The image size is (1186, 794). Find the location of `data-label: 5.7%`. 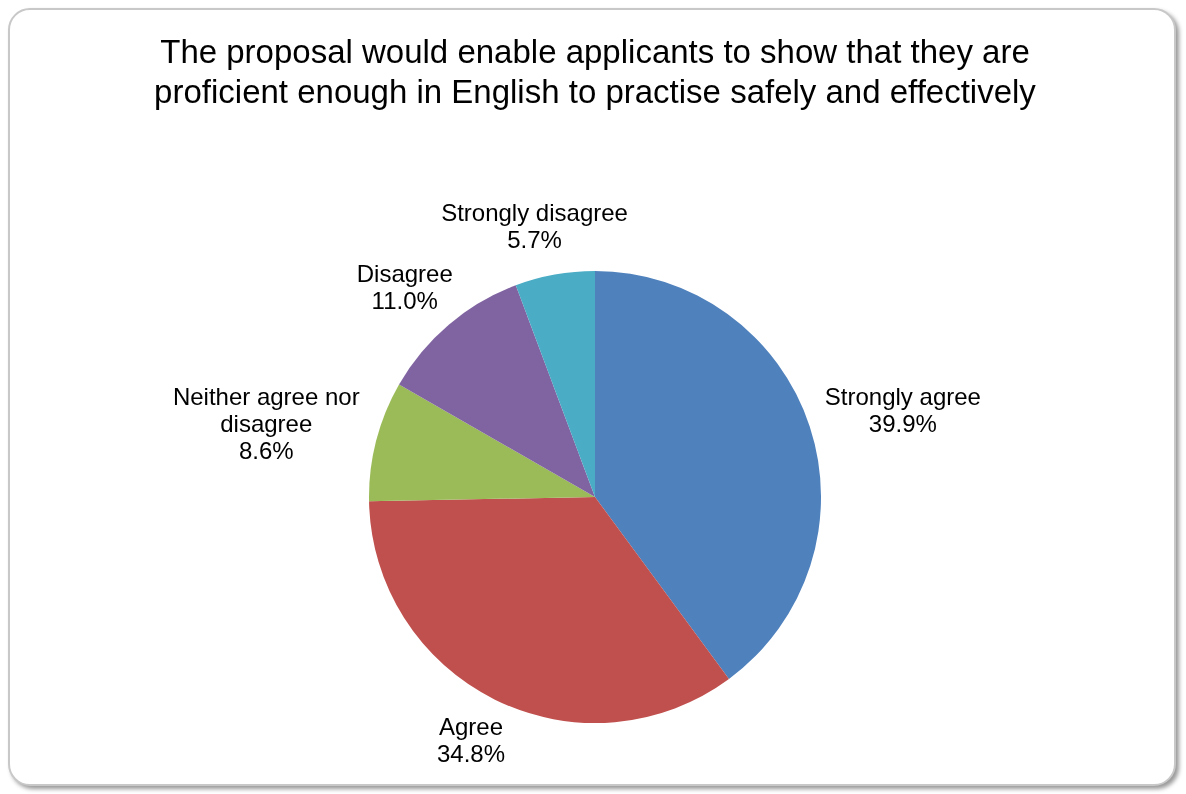

data-label: 5.7% is located at coordinates (534, 240).